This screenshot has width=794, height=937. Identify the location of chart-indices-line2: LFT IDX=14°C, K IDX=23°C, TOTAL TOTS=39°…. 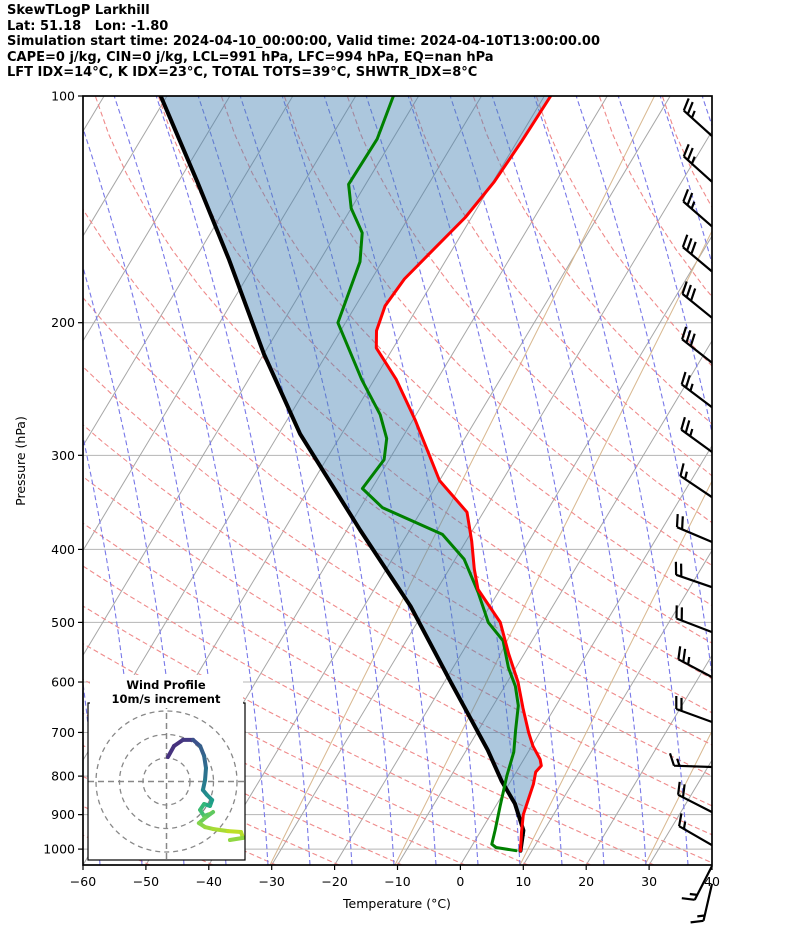
(242, 73).